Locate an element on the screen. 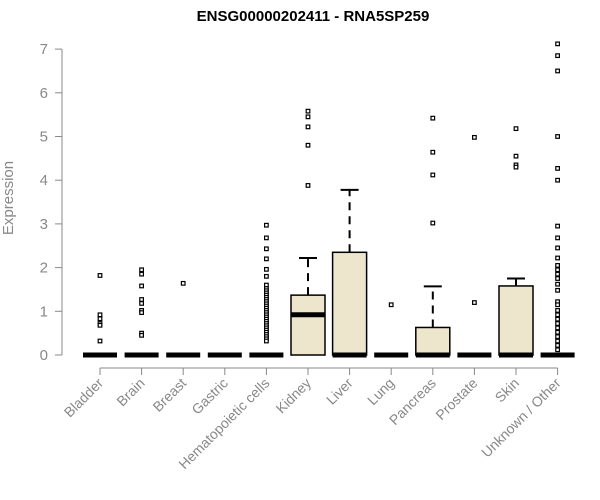  x-tick-label: Kidney is located at coordinates (294, 396).